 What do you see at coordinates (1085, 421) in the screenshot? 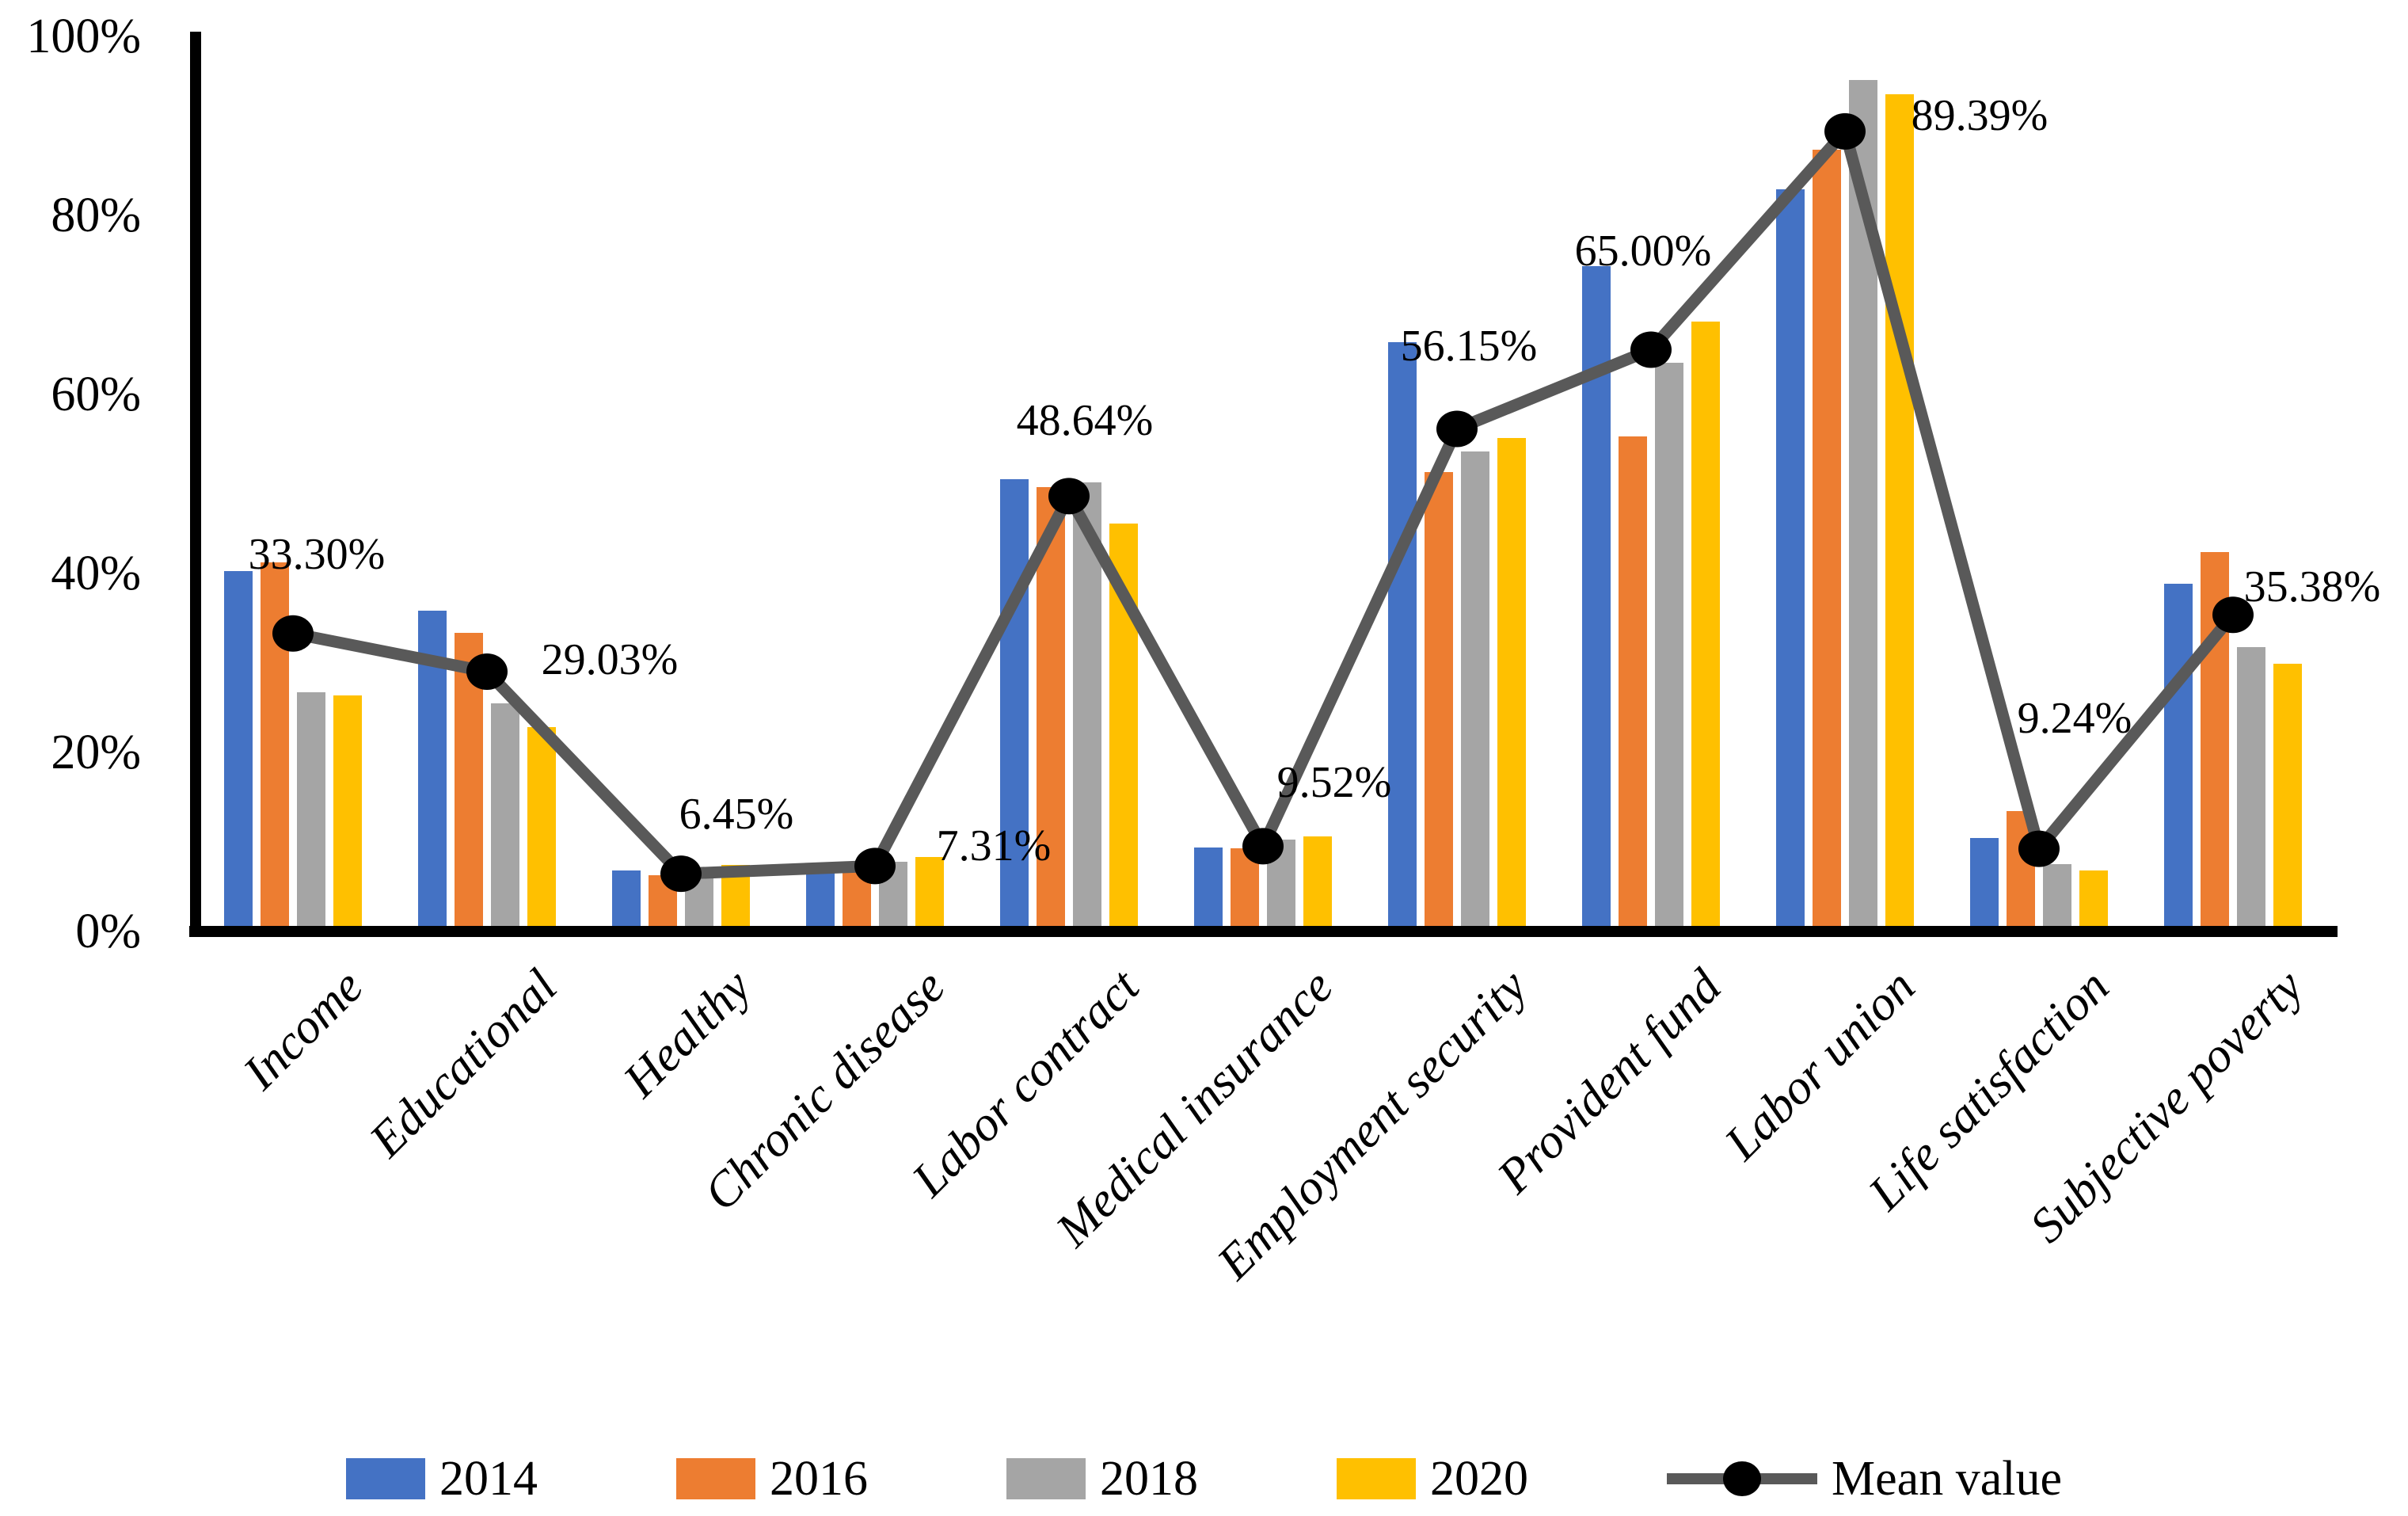
I see `mean-value-label-labor-contract: 48.64%` at bounding box center [1085, 421].